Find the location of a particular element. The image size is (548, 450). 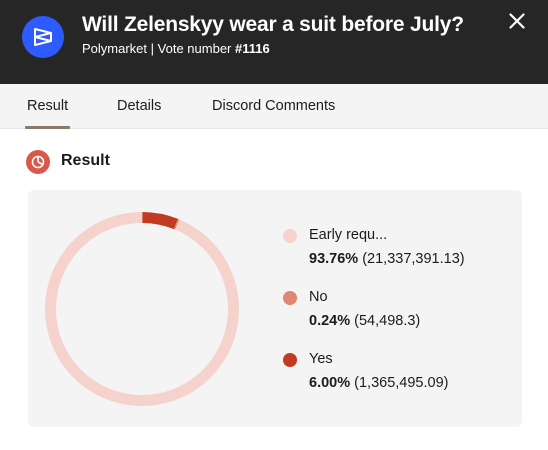

vote-number: #1116 is located at coordinates (252, 48).